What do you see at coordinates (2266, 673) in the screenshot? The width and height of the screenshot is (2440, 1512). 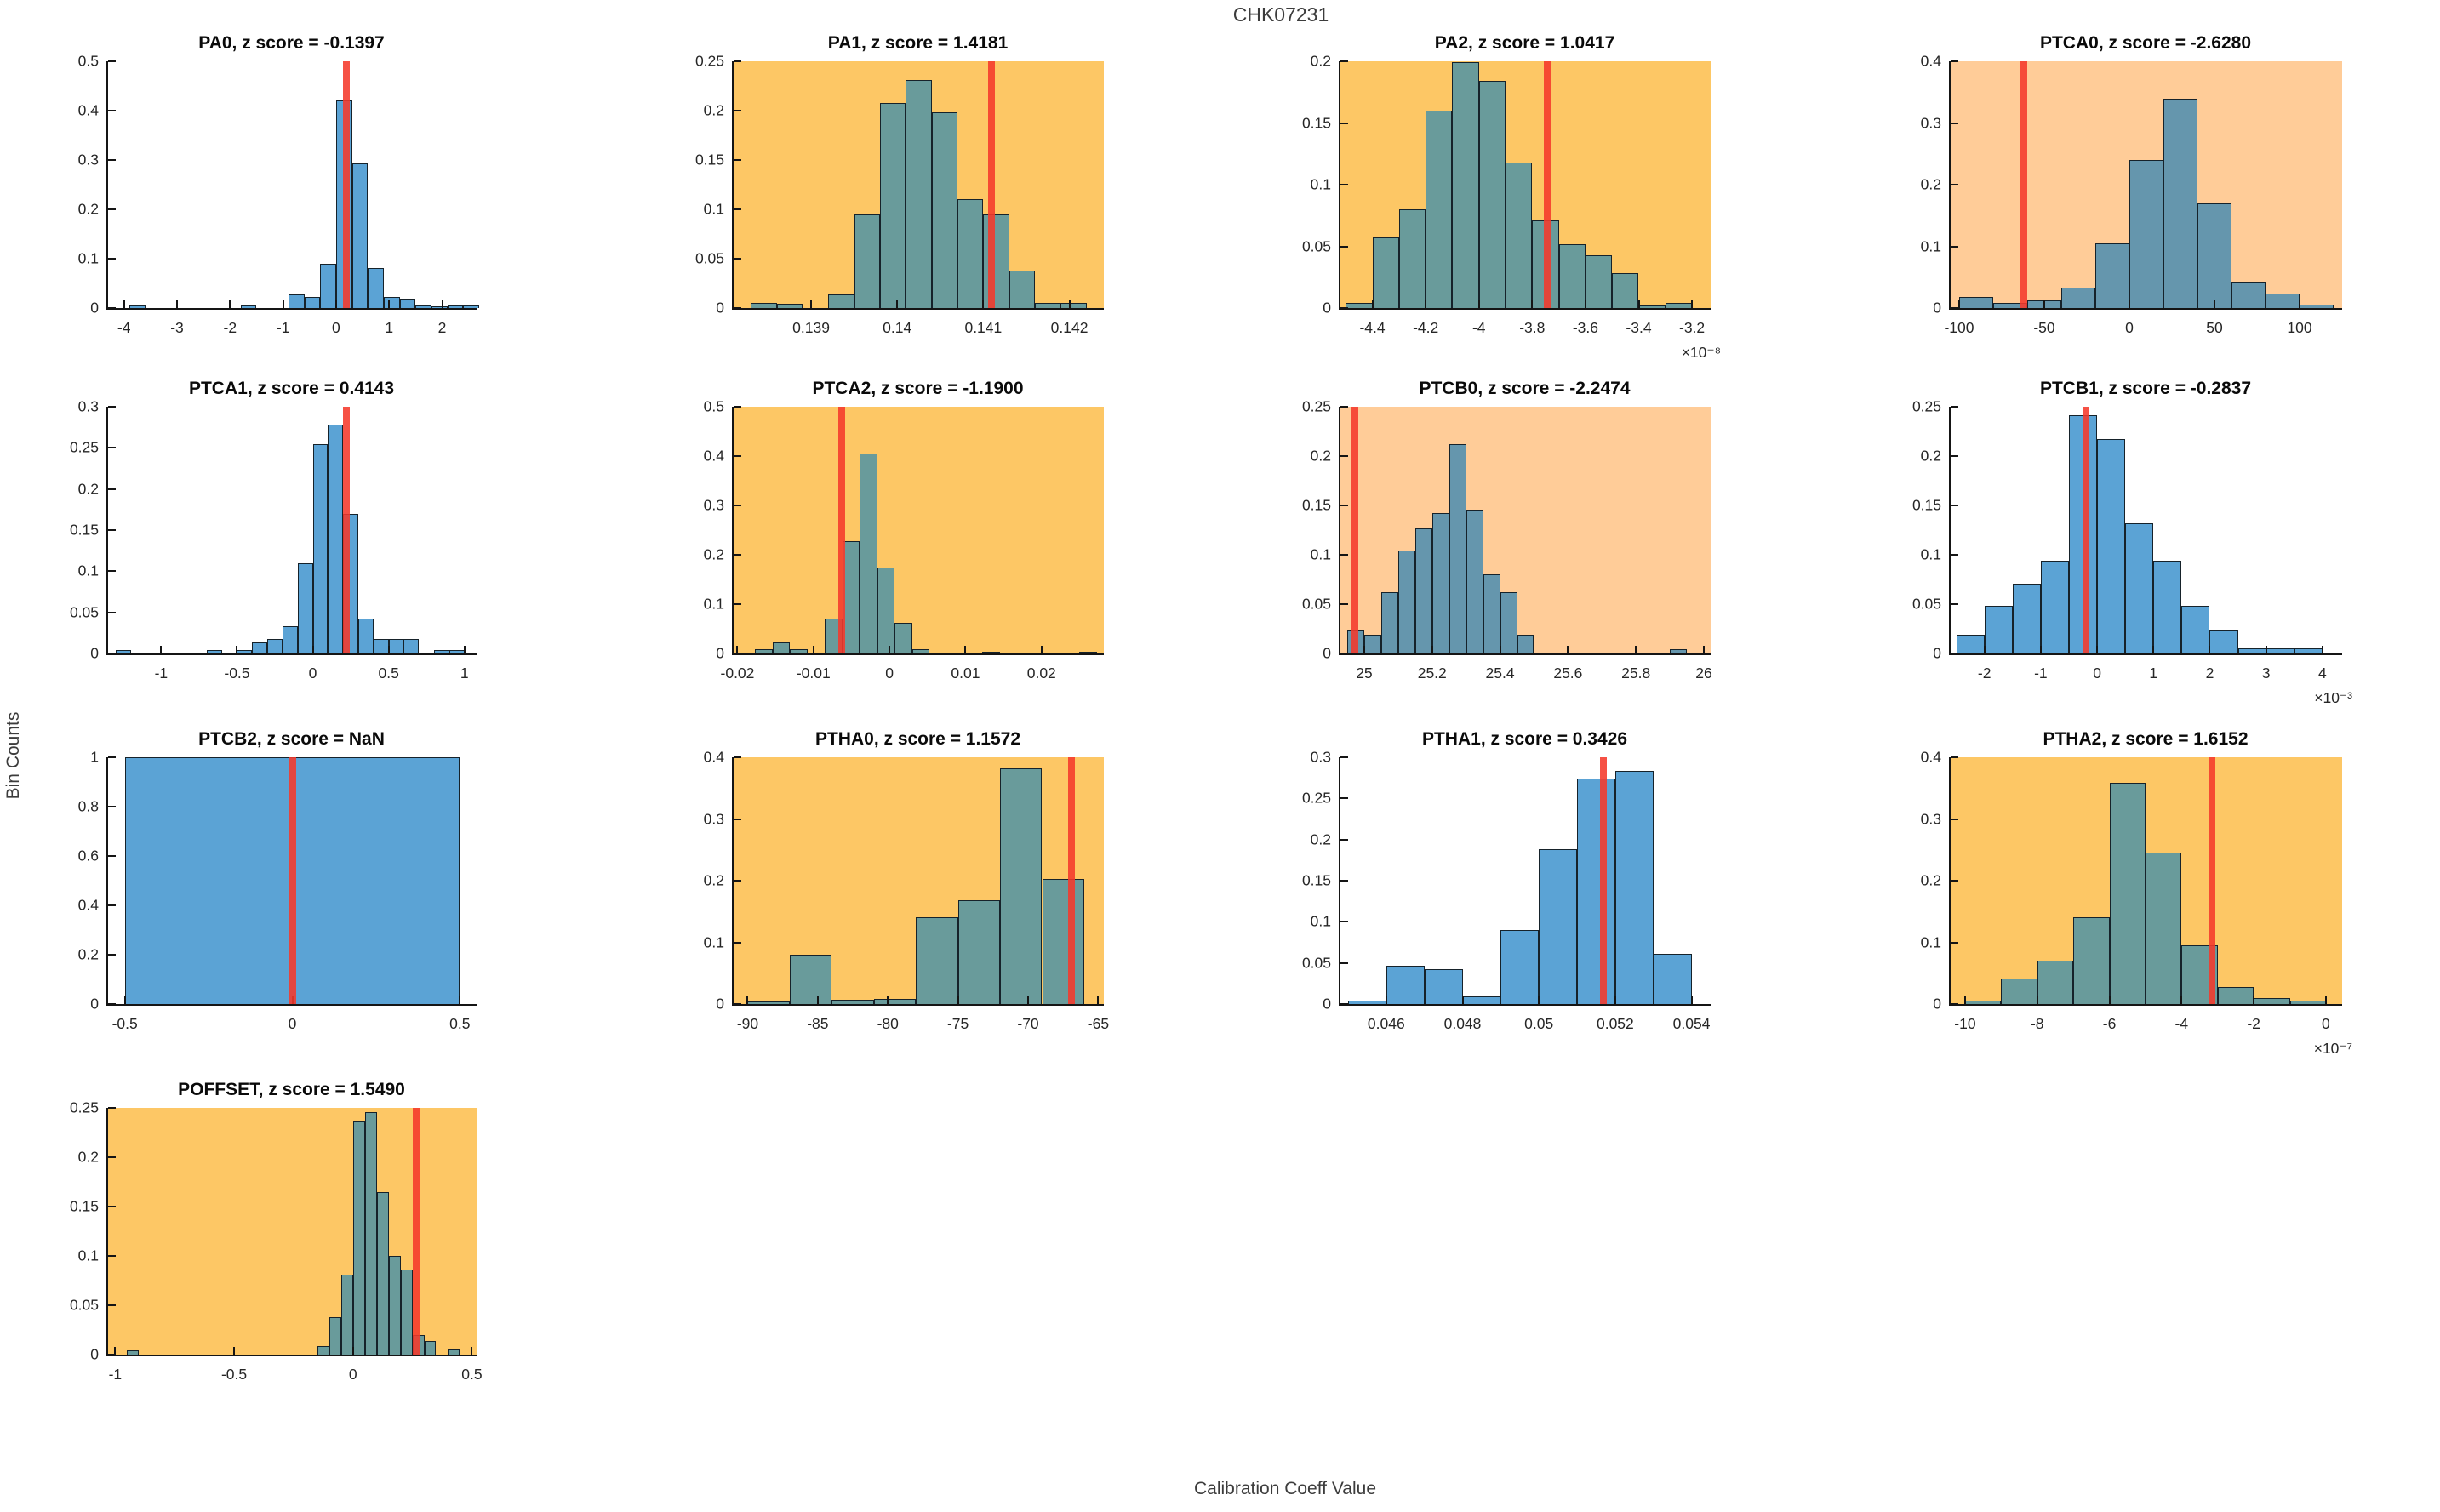 I see `x-tick-label: 3` at bounding box center [2266, 673].